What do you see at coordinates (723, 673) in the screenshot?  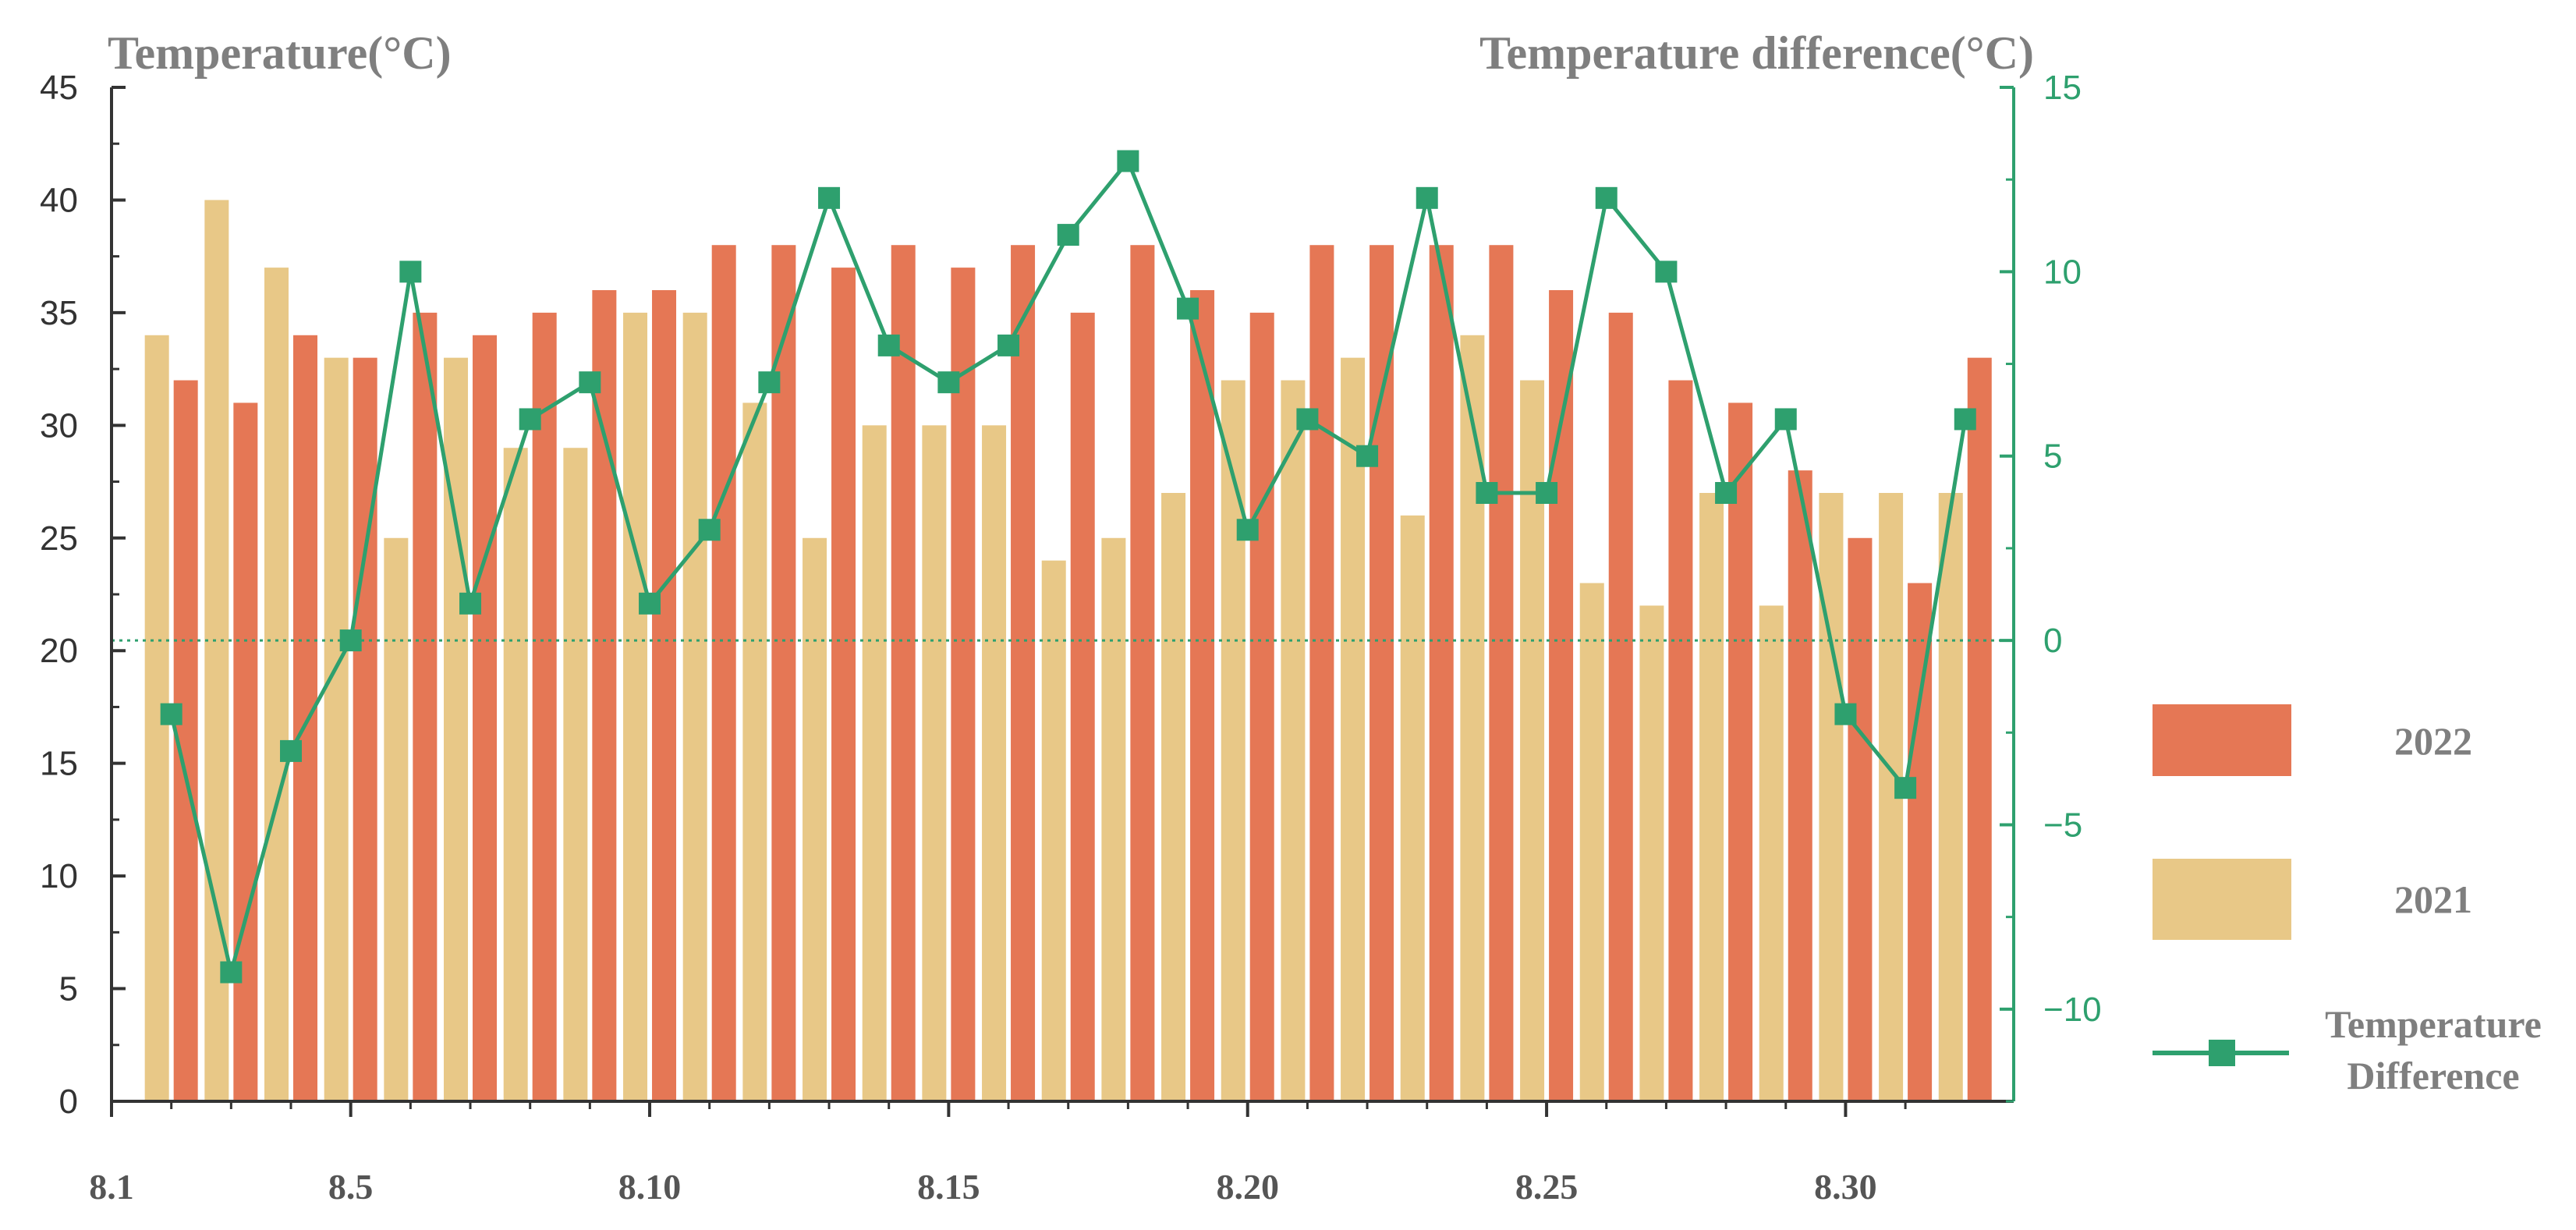 I see `bar-2022-8.10` at bounding box center [723, 673].